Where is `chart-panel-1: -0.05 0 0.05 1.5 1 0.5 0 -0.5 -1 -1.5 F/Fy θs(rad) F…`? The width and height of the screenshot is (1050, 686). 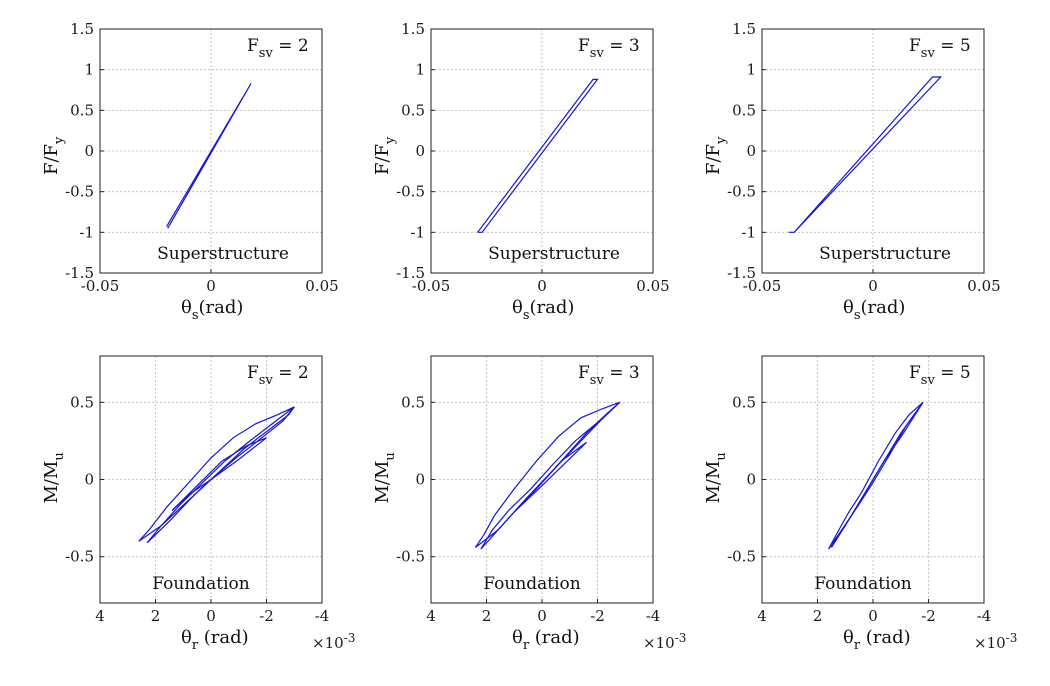
chart-panel-1: -0.05 0 0.05 1.5 1 0.5 0 -0.5 -1 -1.5 F/Fy θs(rad) F… is located at coordinates (190, 171).